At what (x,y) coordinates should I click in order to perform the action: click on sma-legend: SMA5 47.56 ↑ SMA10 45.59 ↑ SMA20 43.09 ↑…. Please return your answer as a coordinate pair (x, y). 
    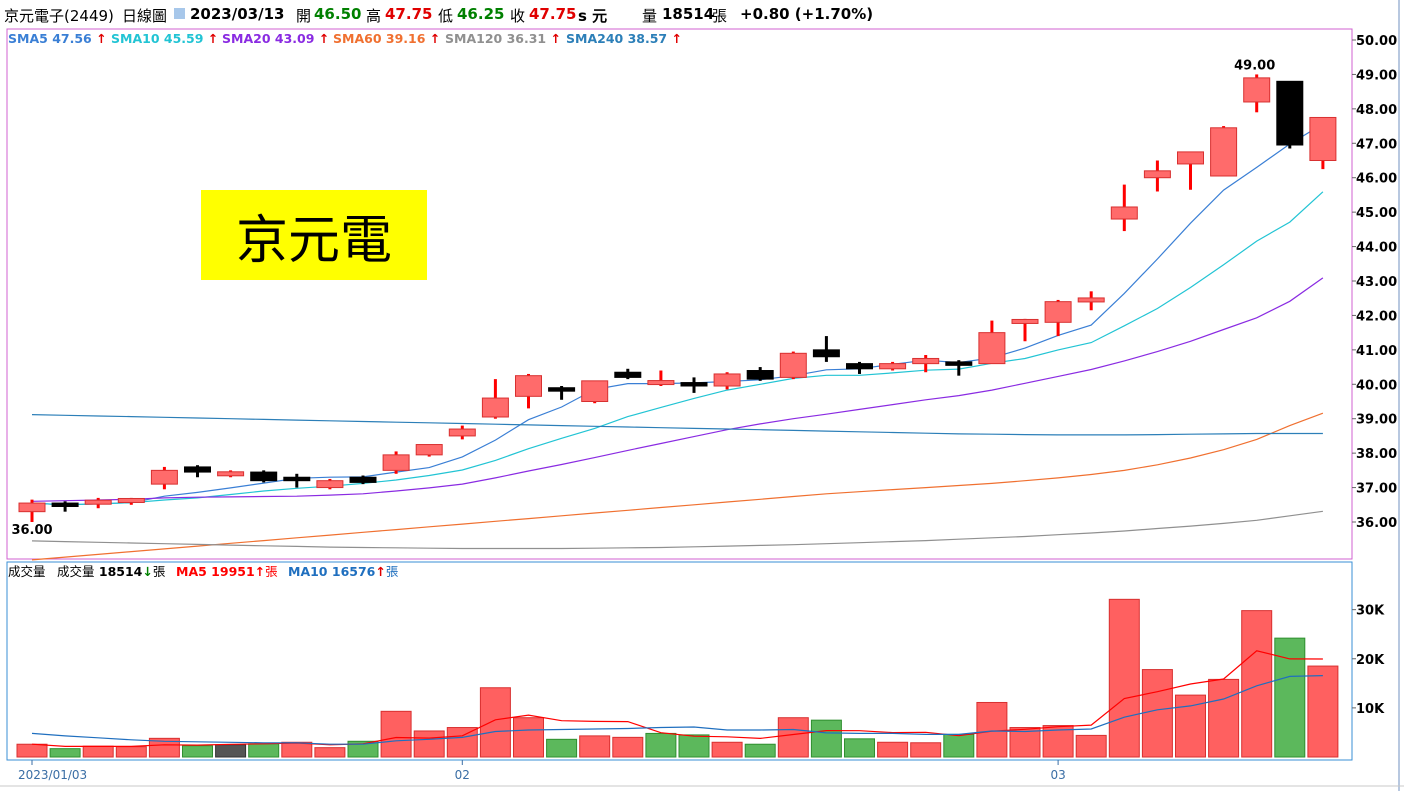
    Looking at the image, I should click on (345, 38).